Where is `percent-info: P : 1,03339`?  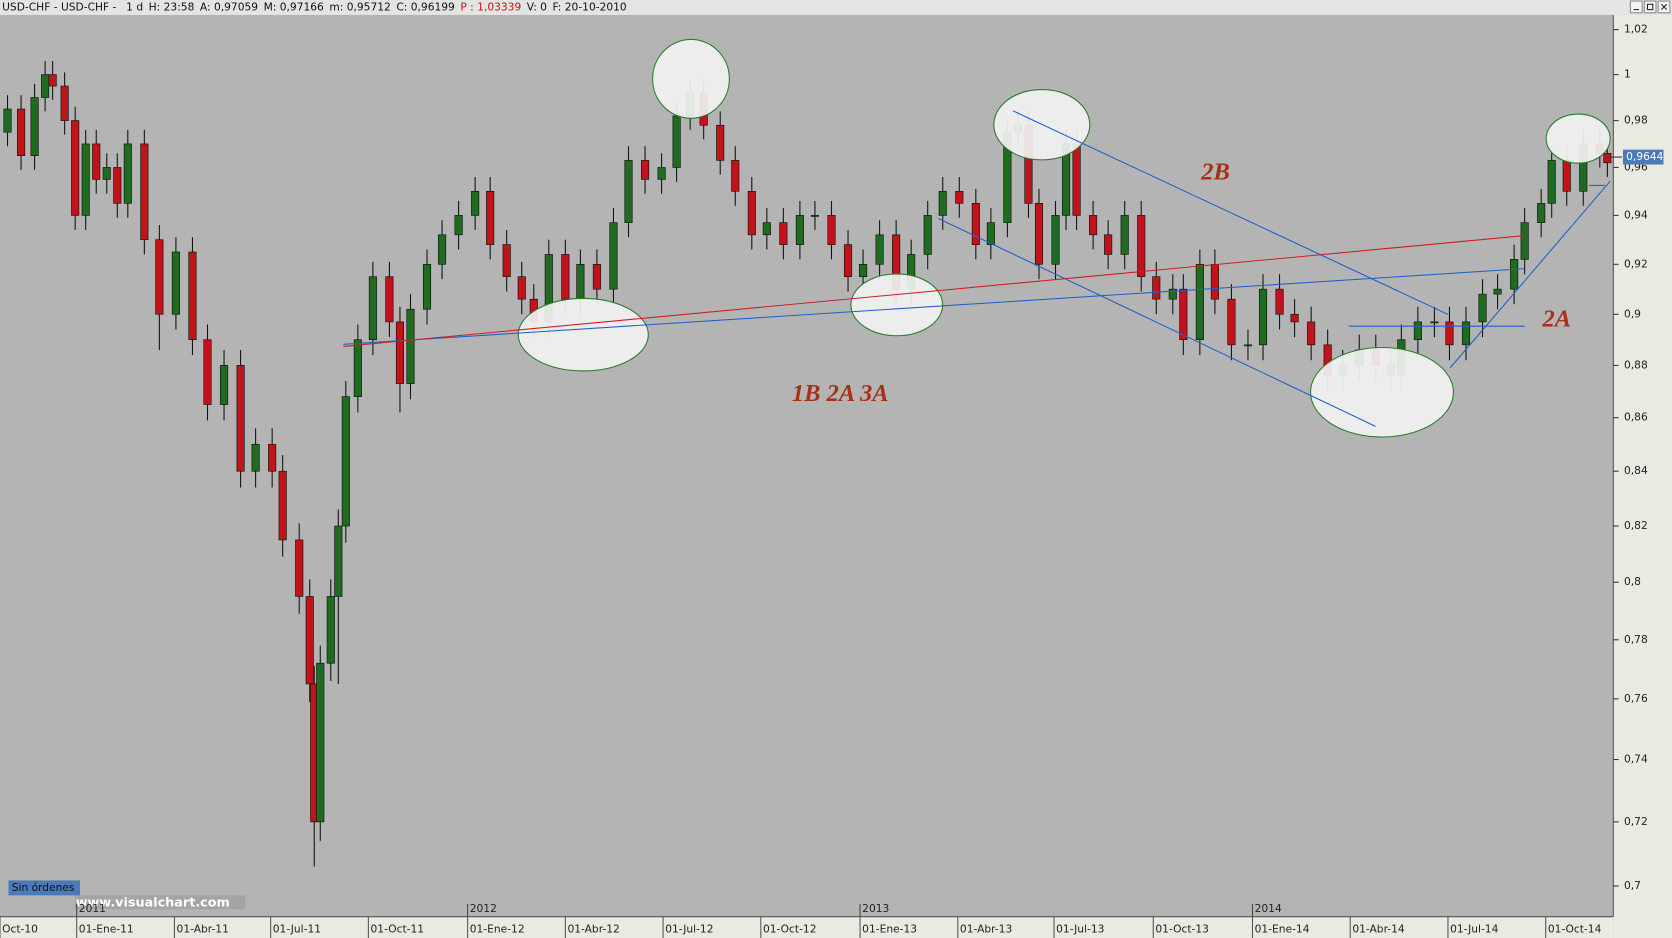 percent-info: P : 1,03339 is located at coordinates (490, 6).